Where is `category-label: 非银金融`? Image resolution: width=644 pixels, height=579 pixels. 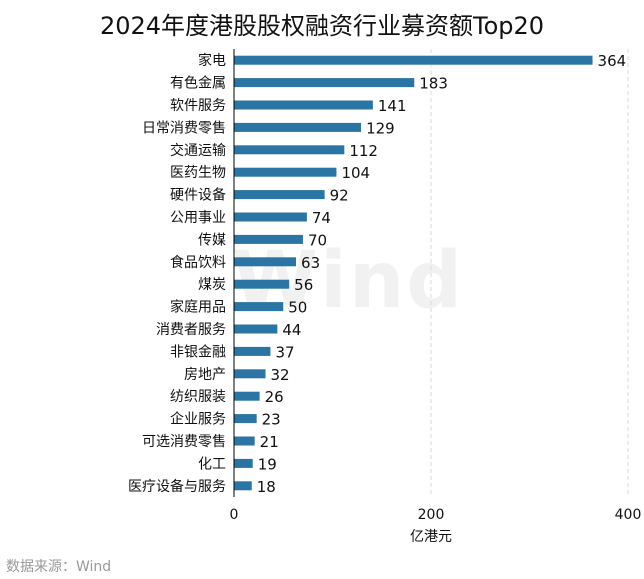 category-label: 非银金融 is located at coordinates (198, 352).